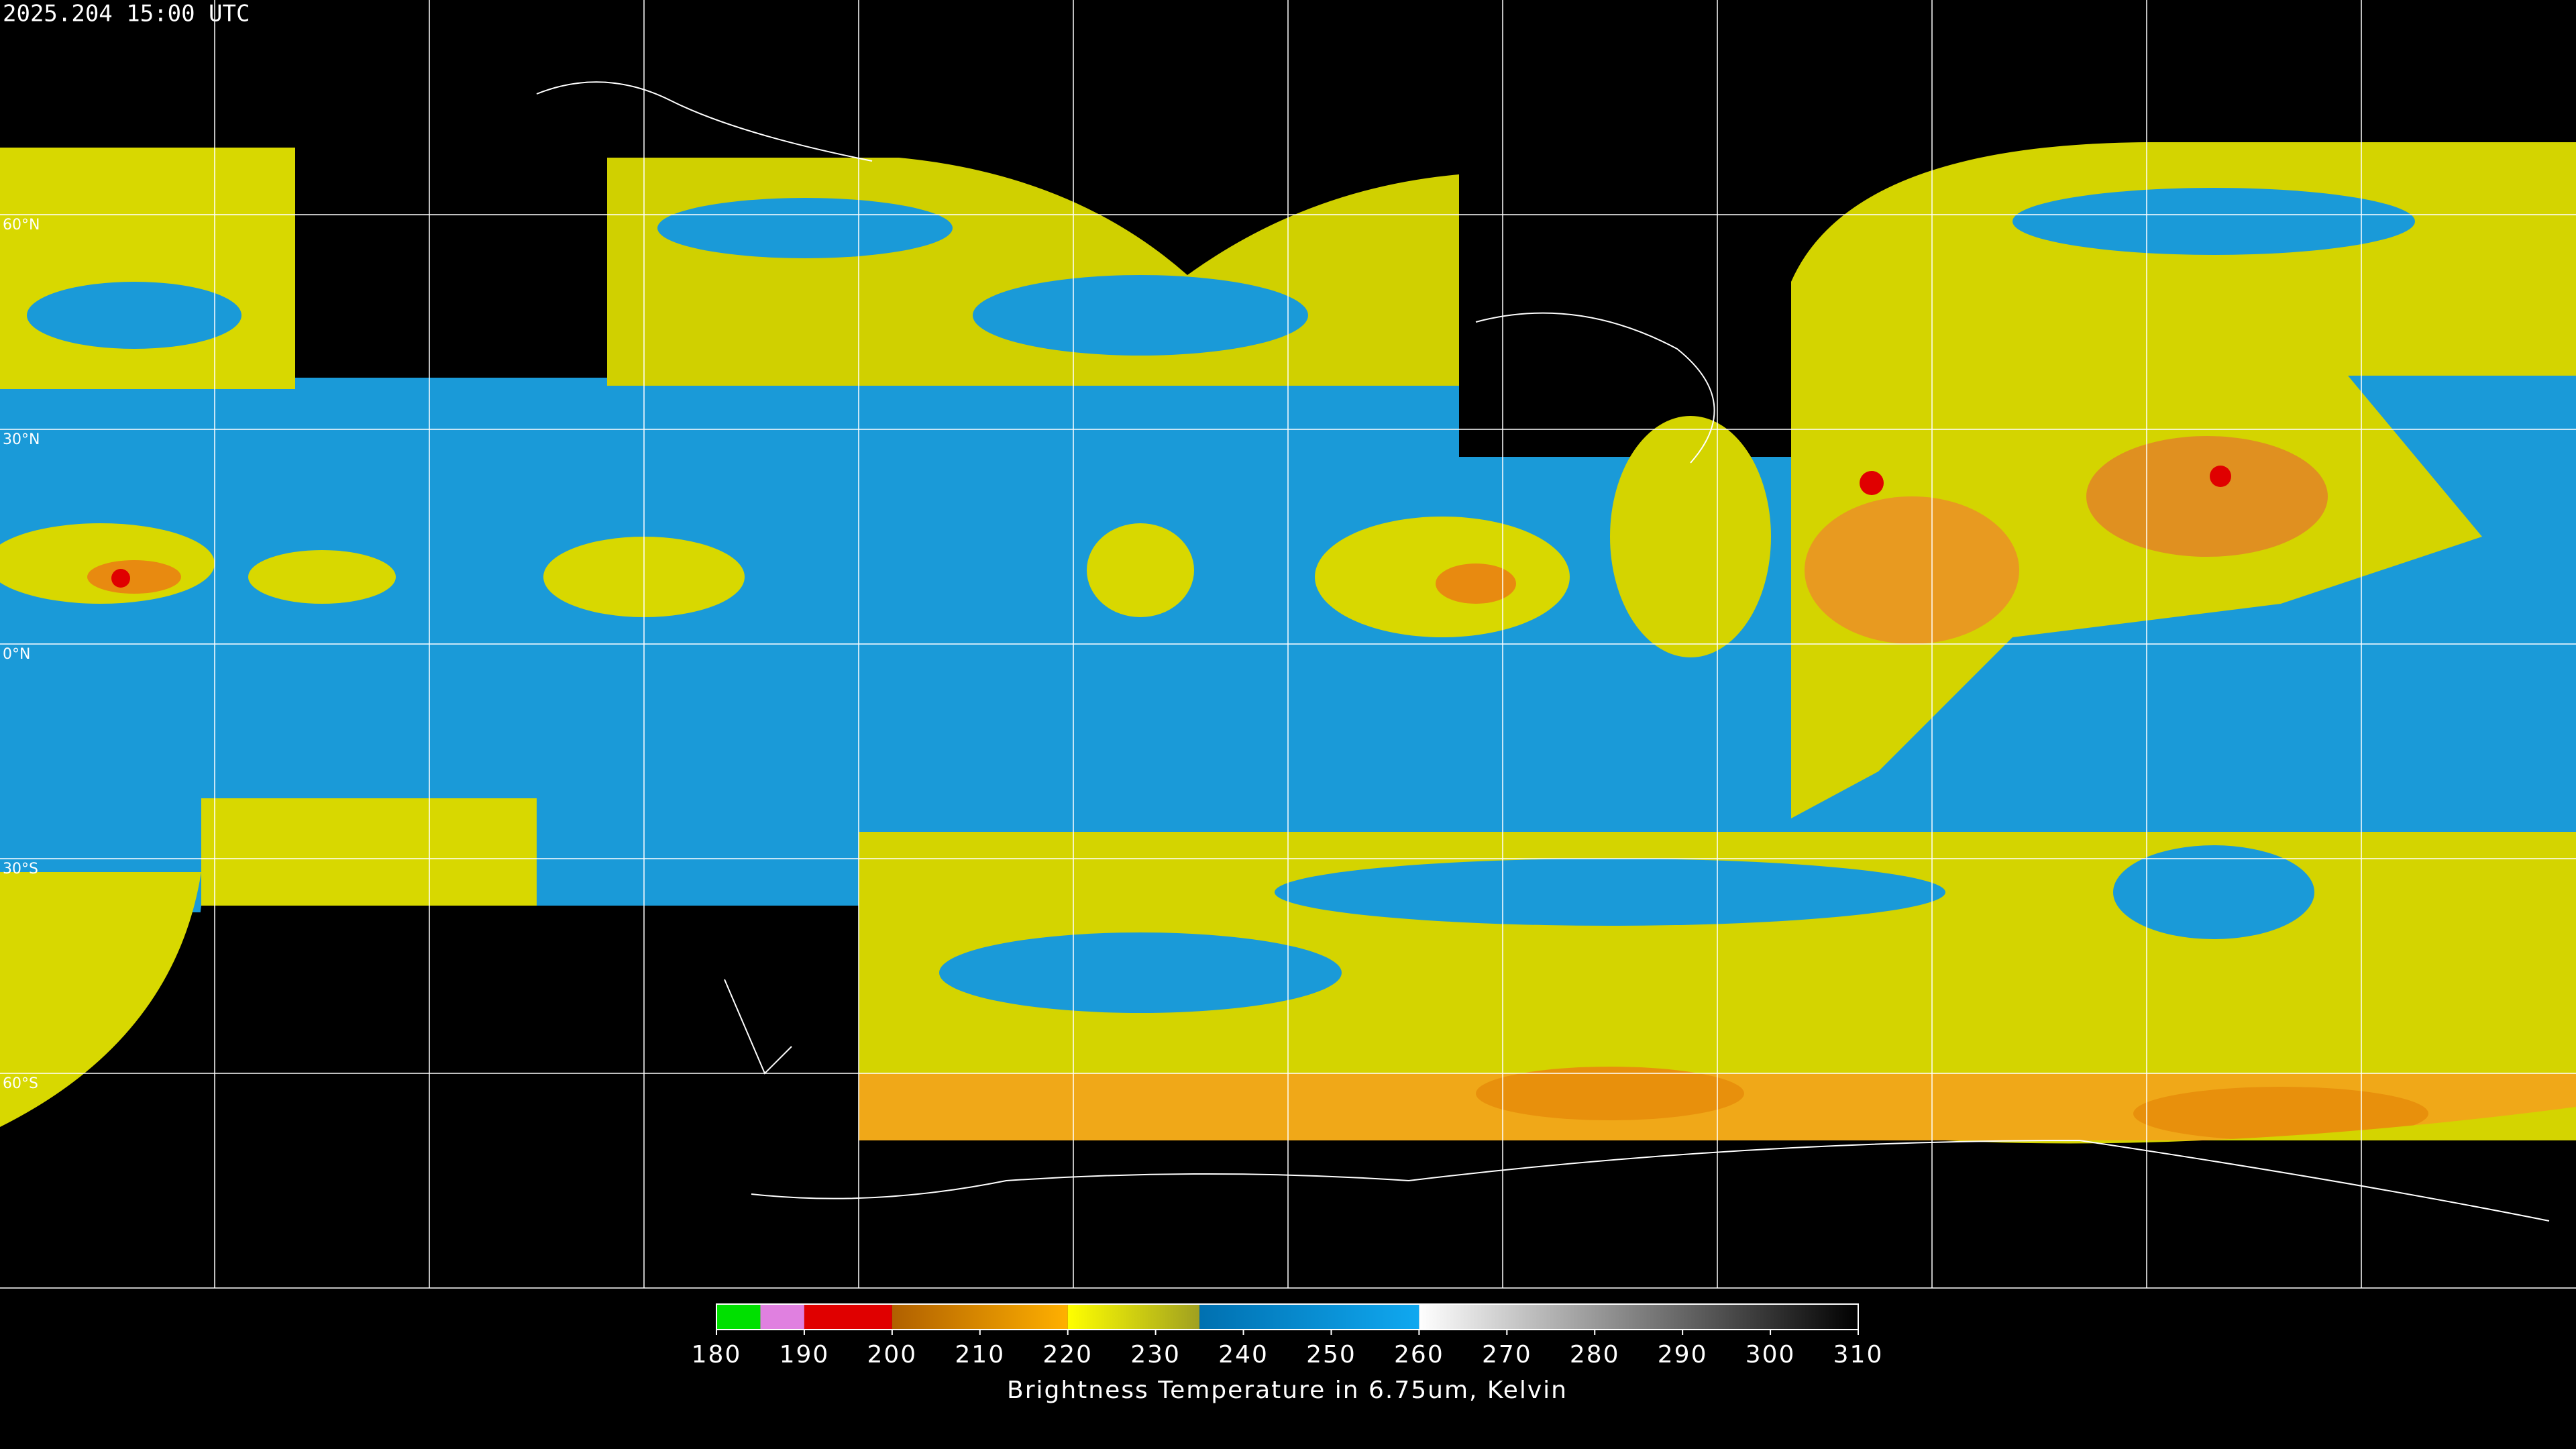 The width and height of the screenshot is (2576, 1449). What do you see at coordinates (2183, 259) in the screenshot?
I see `sector-asia` at bounding box center [2183, 259].